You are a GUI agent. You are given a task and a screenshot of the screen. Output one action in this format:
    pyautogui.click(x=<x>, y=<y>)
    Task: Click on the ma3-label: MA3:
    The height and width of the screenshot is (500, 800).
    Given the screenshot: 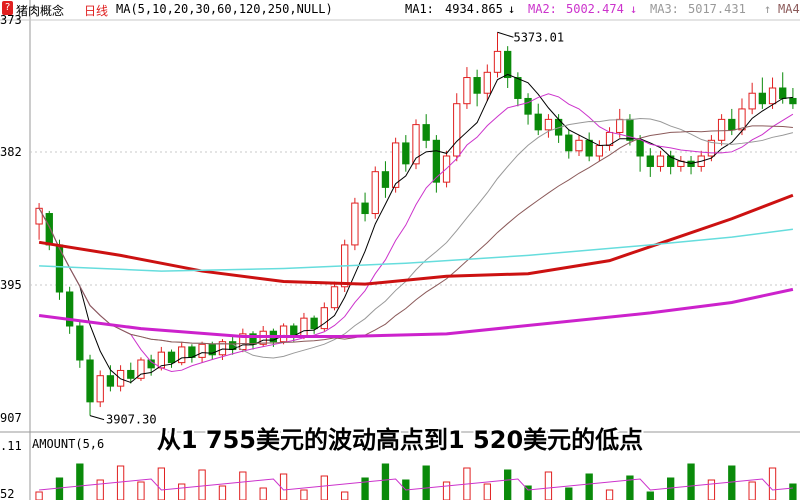 What is the action you would take?
    pyautogui.click(x=664, y=9)
    